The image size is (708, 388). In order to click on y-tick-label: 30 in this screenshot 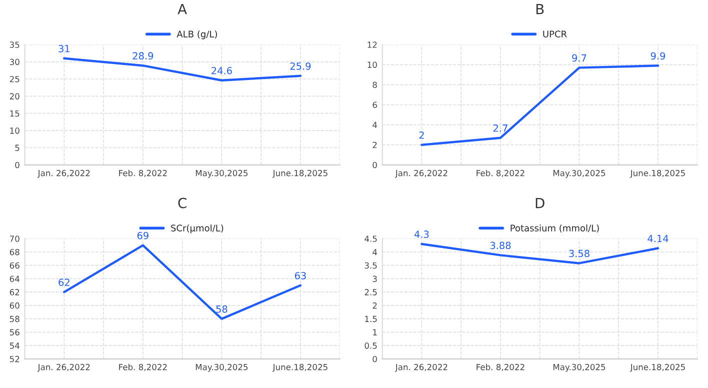, I will do `click(15, 62)`.